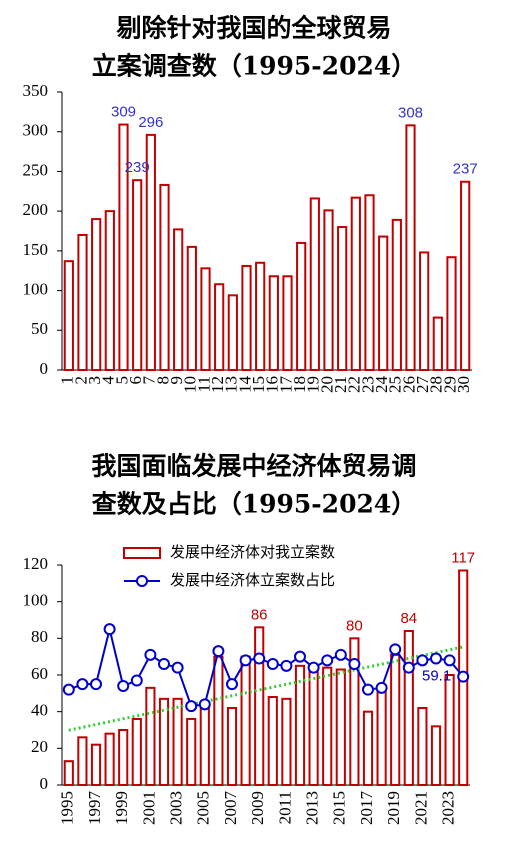  What do you see at coordinates (123, 112) in the screenshot?
I see `data-label: 309` at bounding box center [123, 112].